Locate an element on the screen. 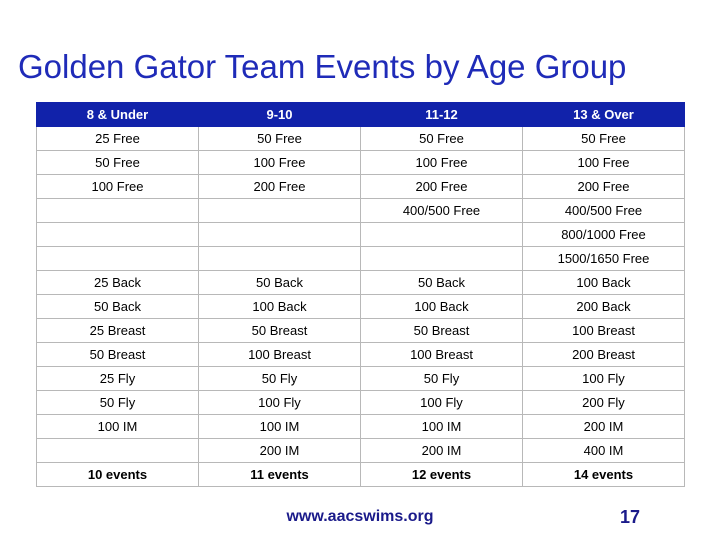 The height and width of the screenshot is (540, 720). table-row: 25 Fly 50 Fly 50 Fly 100 Fly is located at coordinates (360, 378).